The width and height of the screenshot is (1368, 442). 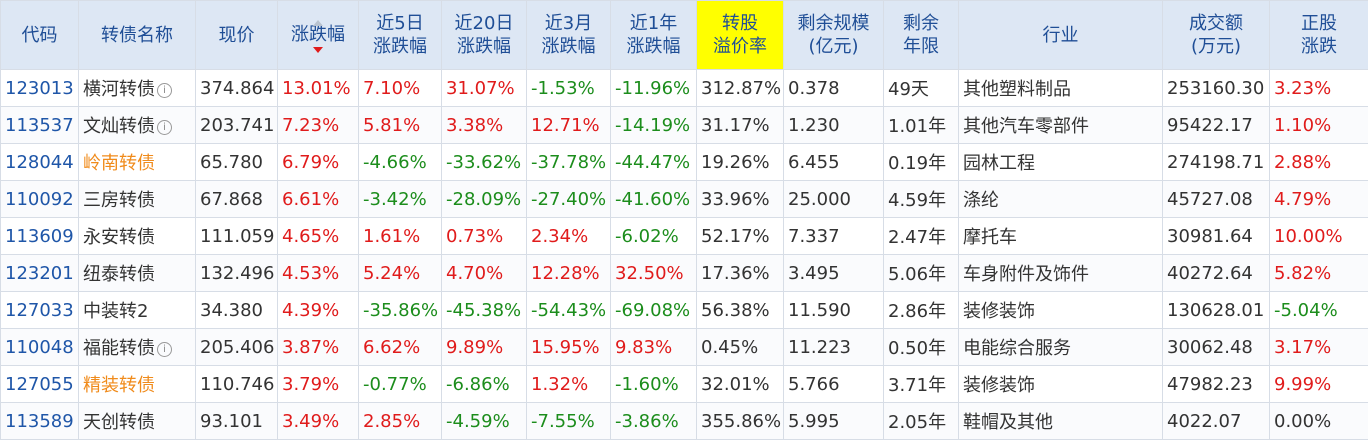 What do you see at coordinates (318, 125) in the screenshot?
I see `cell-change: 7.23%` at bounding box center [318, 125].